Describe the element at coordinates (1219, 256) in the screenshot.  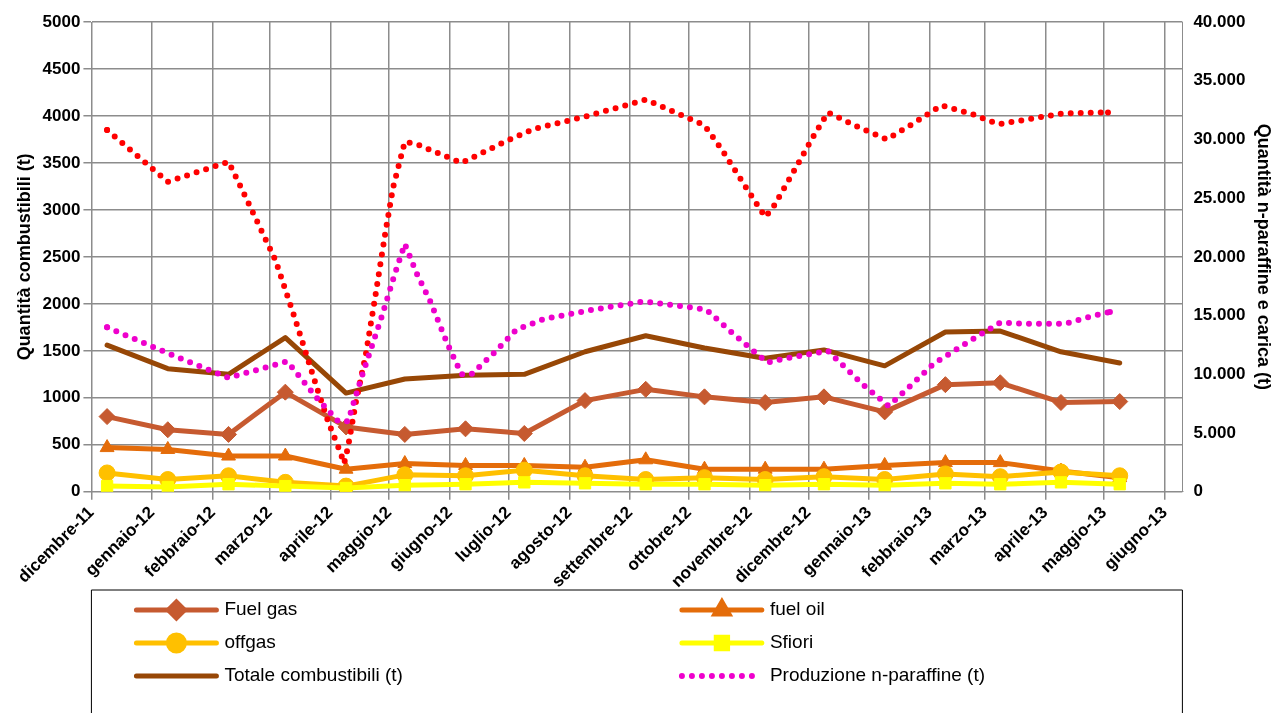
I see `y2-tick-label: 20.000` at that location.